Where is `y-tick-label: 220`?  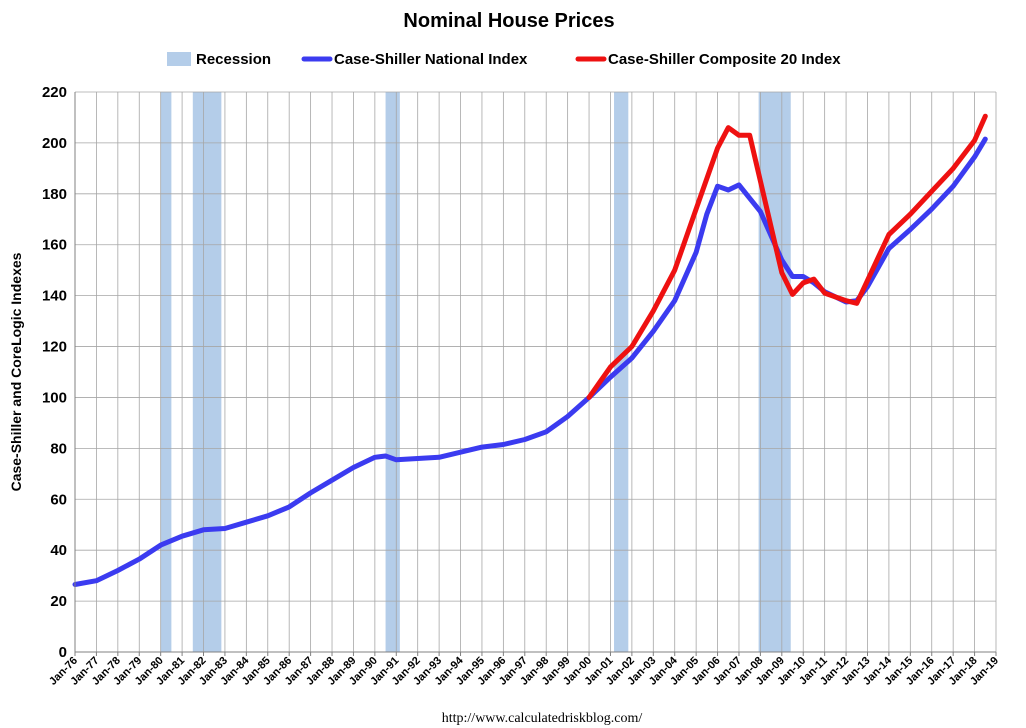 y-tick-label: 220 is located at coordinates (54, 92).